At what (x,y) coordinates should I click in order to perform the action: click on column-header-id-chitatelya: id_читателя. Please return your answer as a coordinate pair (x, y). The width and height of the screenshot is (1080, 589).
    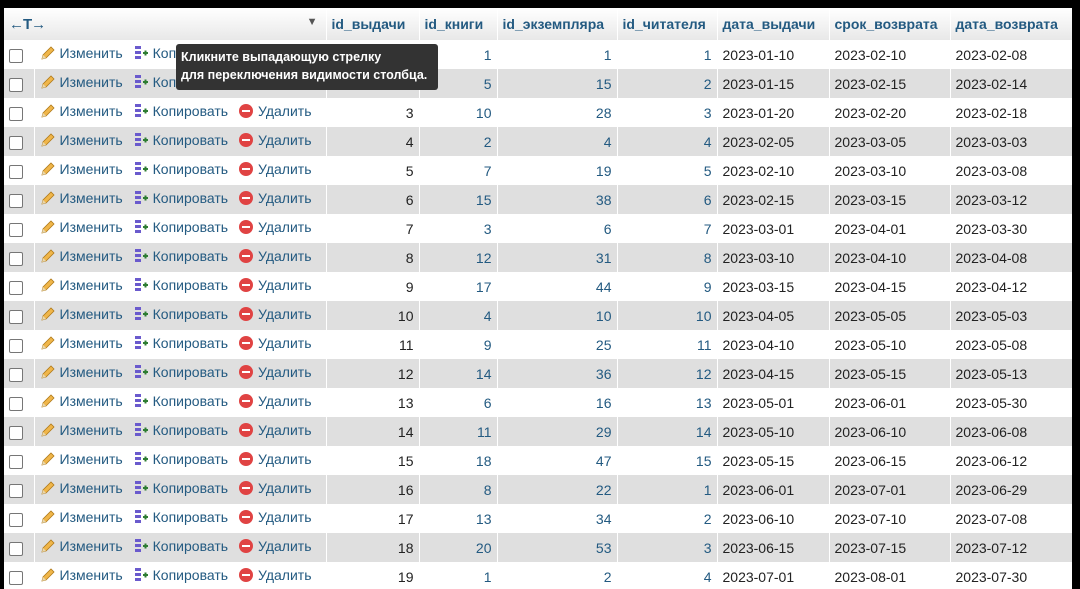
    Looking at the image, I should click on (667, 24).